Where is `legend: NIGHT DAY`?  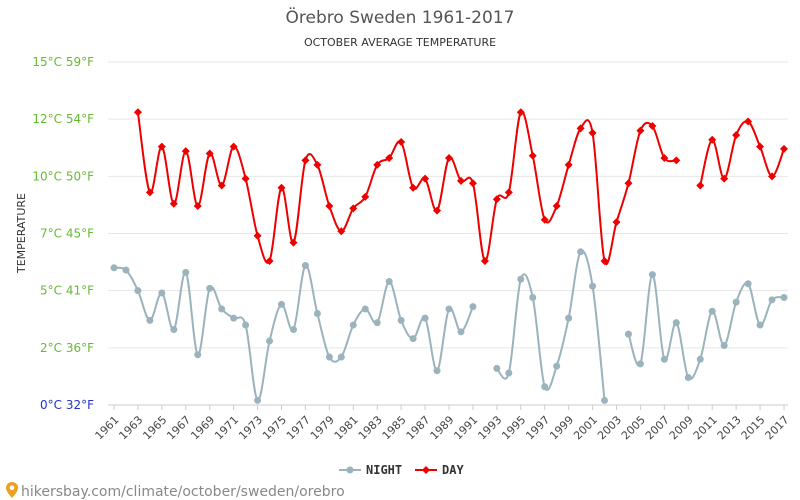
legend: NIGHT DAY is located at coordinates (401, 470).